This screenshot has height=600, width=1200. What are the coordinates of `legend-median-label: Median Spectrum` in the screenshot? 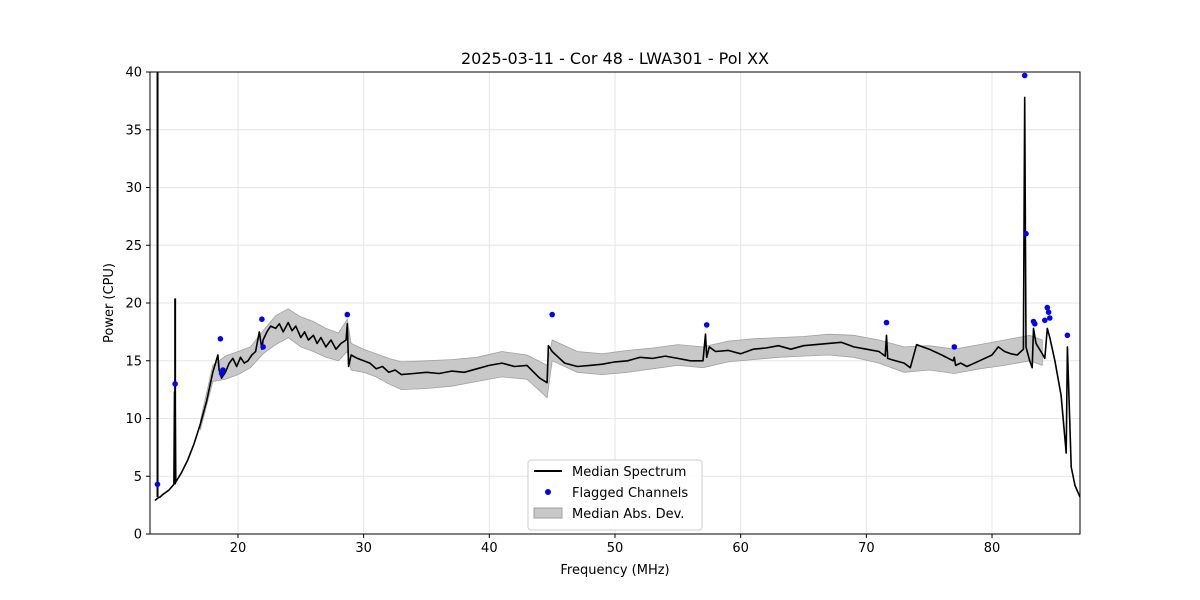 It's located at (629, 472).